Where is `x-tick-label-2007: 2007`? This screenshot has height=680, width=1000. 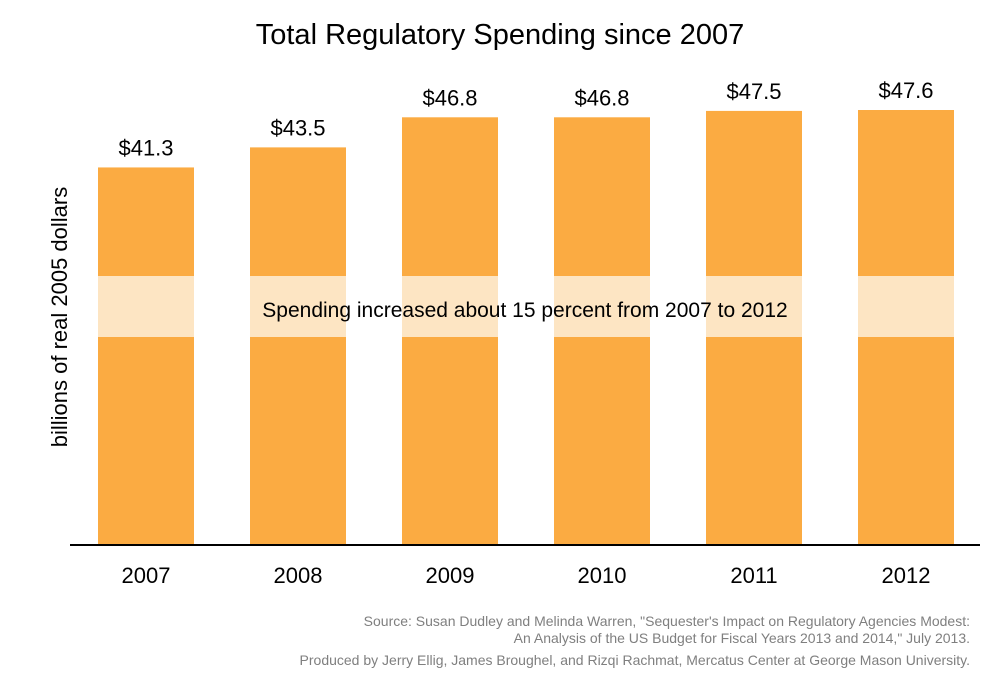
x-tick-label-2007: 2007 is located at coordinates (146, 575).